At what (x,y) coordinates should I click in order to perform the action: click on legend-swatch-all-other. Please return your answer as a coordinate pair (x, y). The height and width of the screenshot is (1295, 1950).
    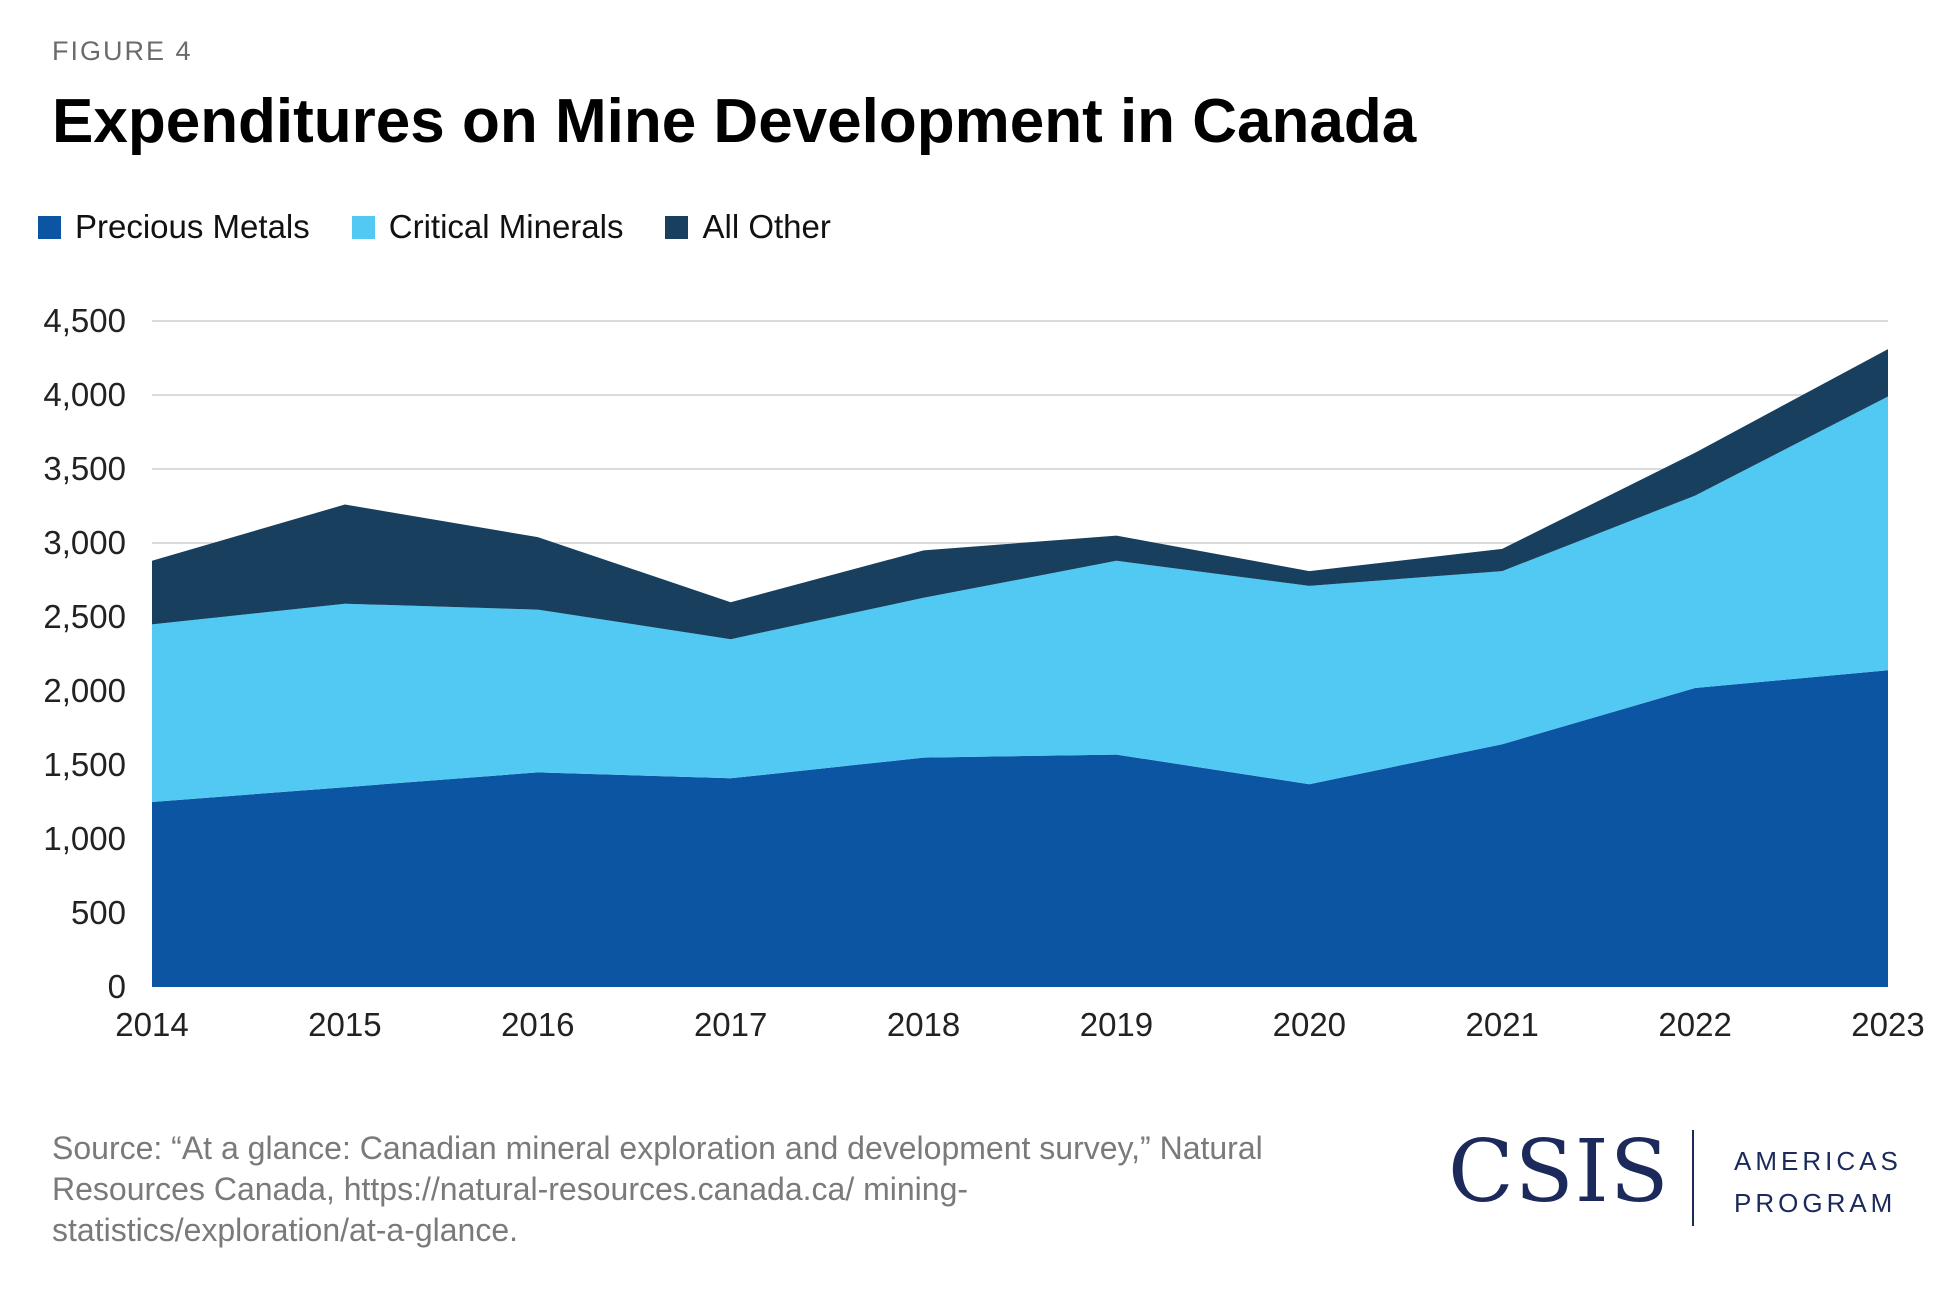
    Looking at the image, I should click on (677, 227).